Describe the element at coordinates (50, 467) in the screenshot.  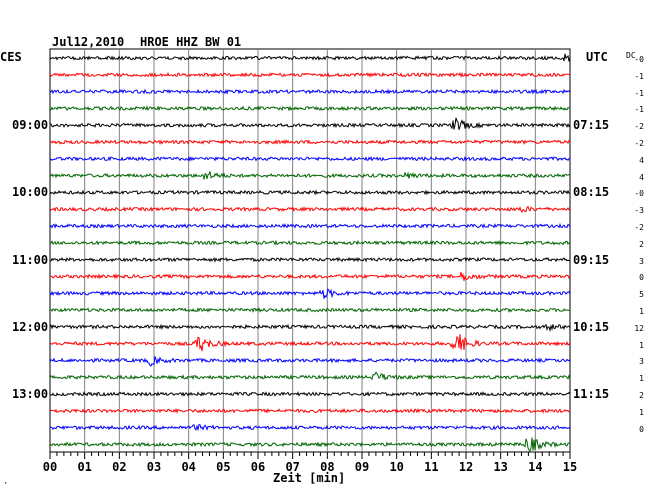
I see `x-tick-label: 00` at that location.